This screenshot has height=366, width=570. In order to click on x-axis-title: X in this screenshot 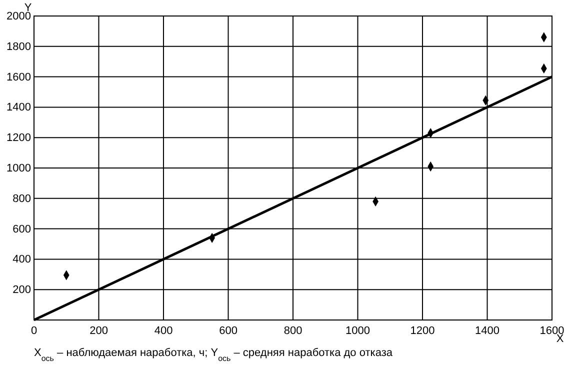, I will do `click(560, 339)`.